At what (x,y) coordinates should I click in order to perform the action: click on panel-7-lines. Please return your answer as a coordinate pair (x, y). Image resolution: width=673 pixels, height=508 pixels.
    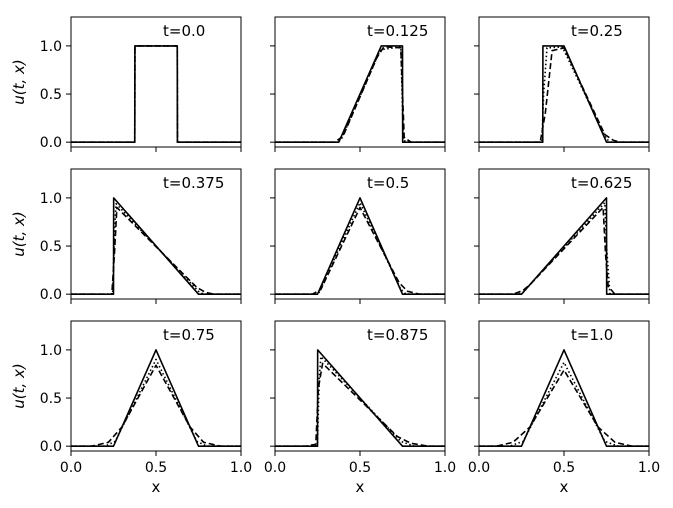
    Looking at the image, I should click on (156, 398).